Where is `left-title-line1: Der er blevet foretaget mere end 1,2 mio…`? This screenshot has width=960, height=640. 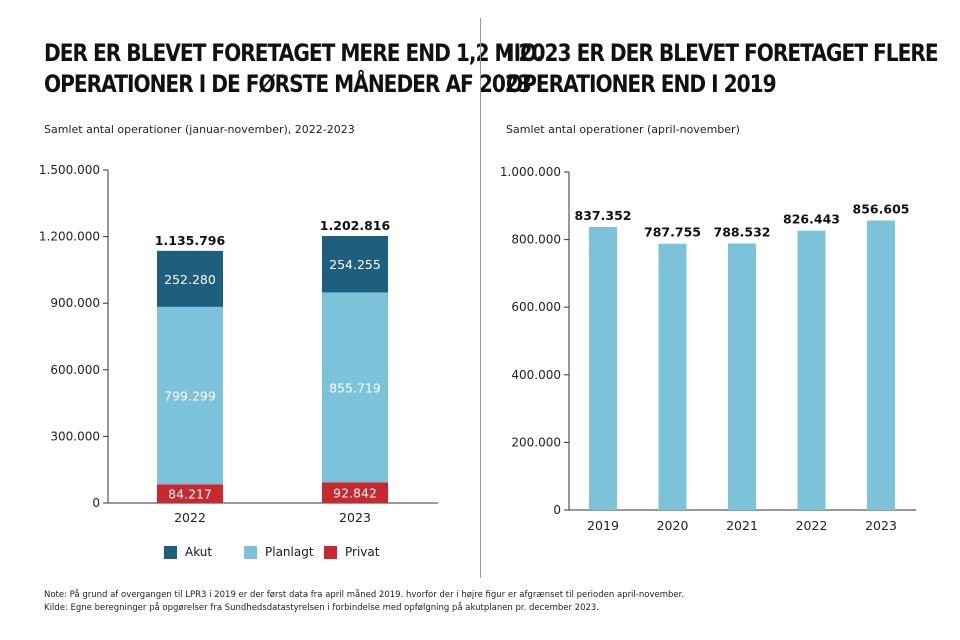 left-title-line1: Der er blevet foretaget mere end 1,2 mio… is located at coordinates (293, 53).